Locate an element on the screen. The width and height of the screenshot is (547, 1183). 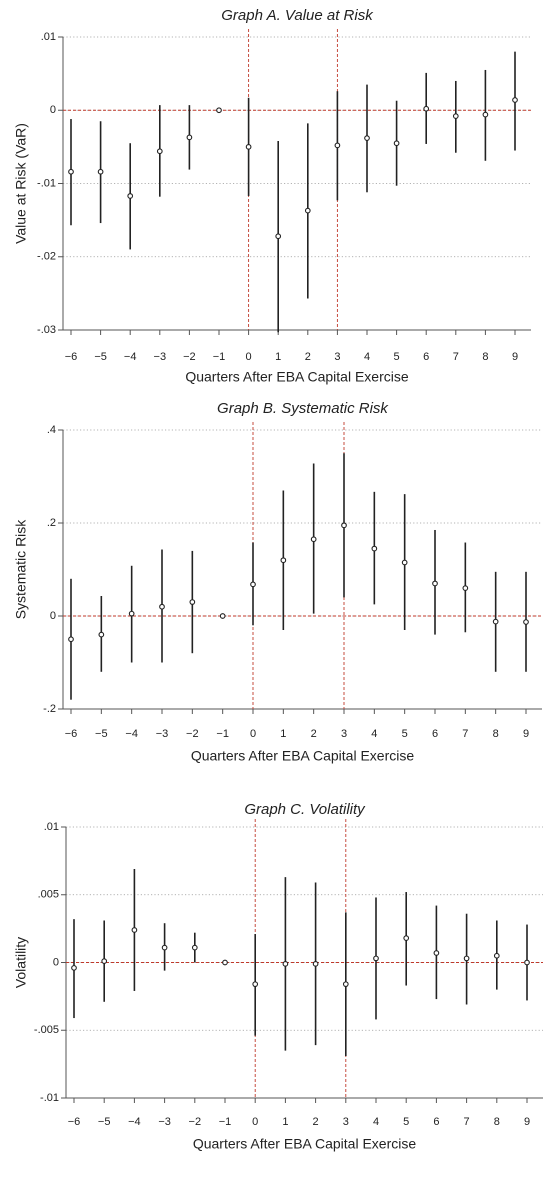
chart-title: Graph C. Volatility is located at coordinates (305, 809).